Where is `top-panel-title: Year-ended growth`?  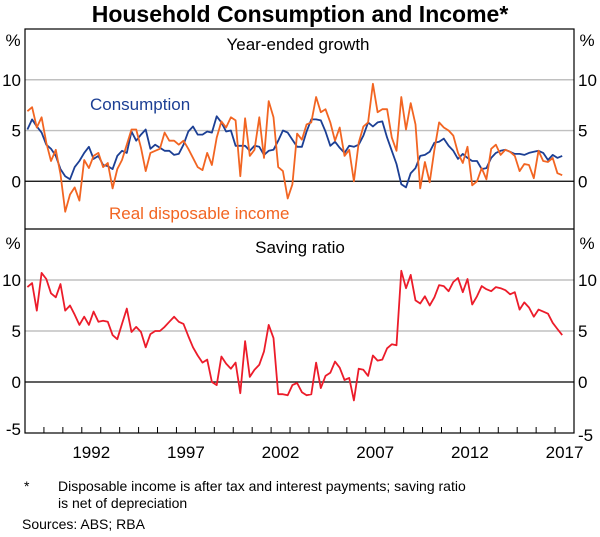
top-panel-title: Year-ended growth is located at coordinates (297, 44).